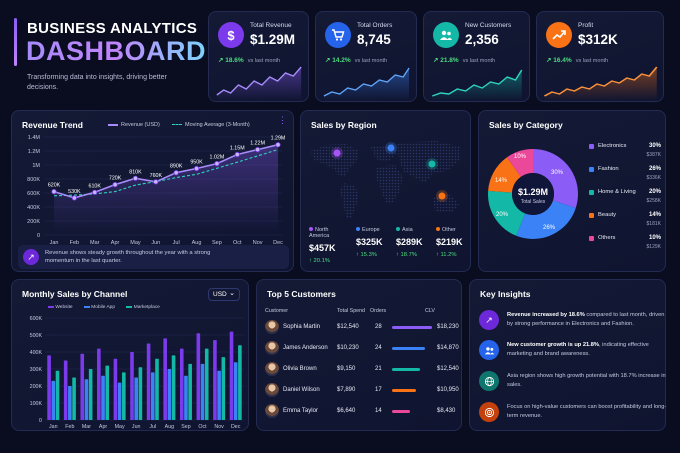 This screenshot has height=453, width=680. I want to click on clv-value: $18,230, so click(448, 327).